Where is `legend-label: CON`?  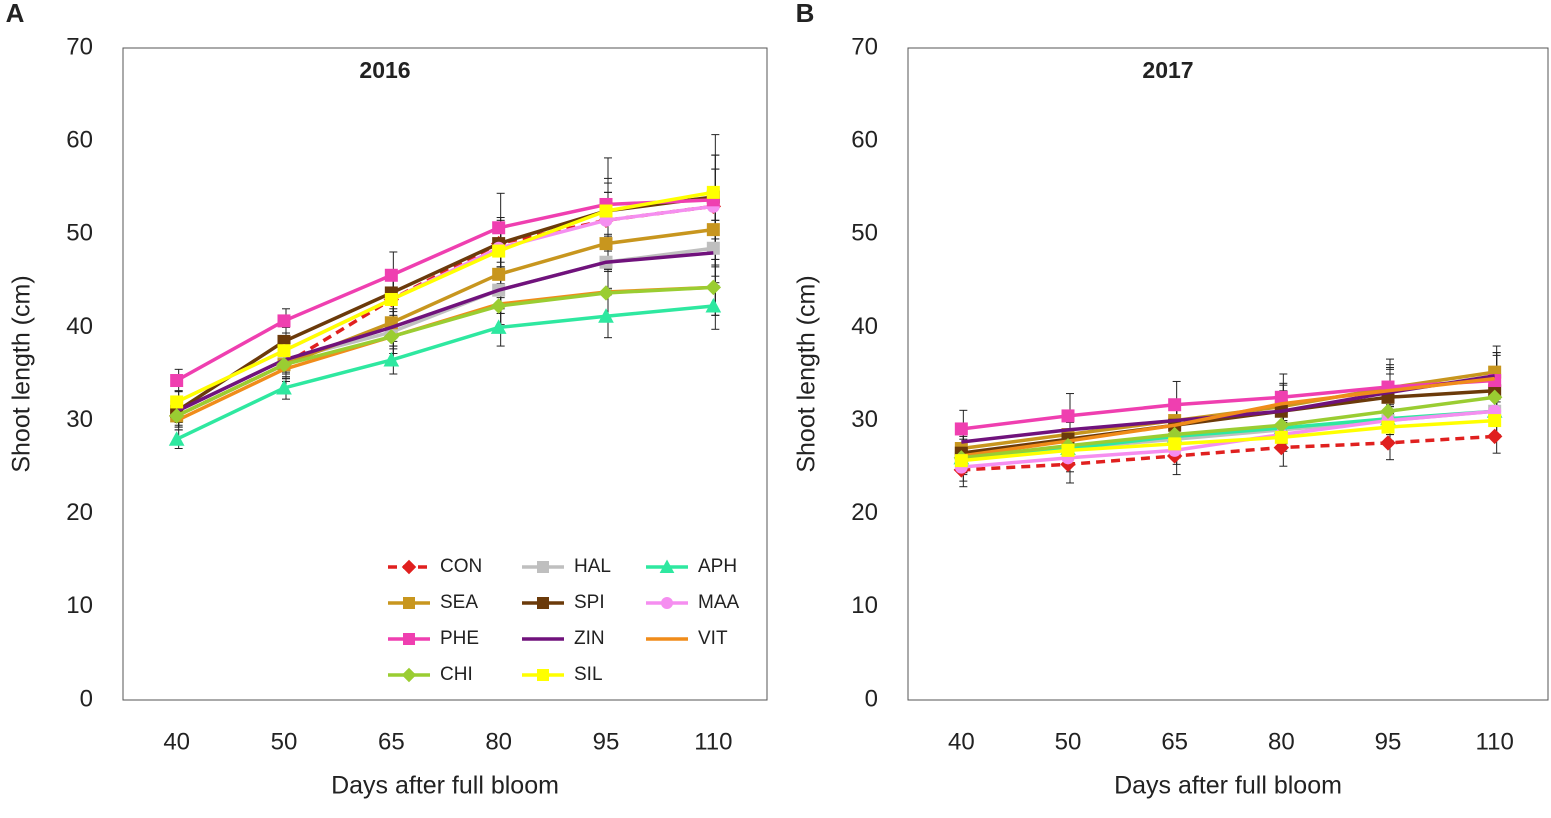 legend-label: CON is located at coordinates (461, 566).